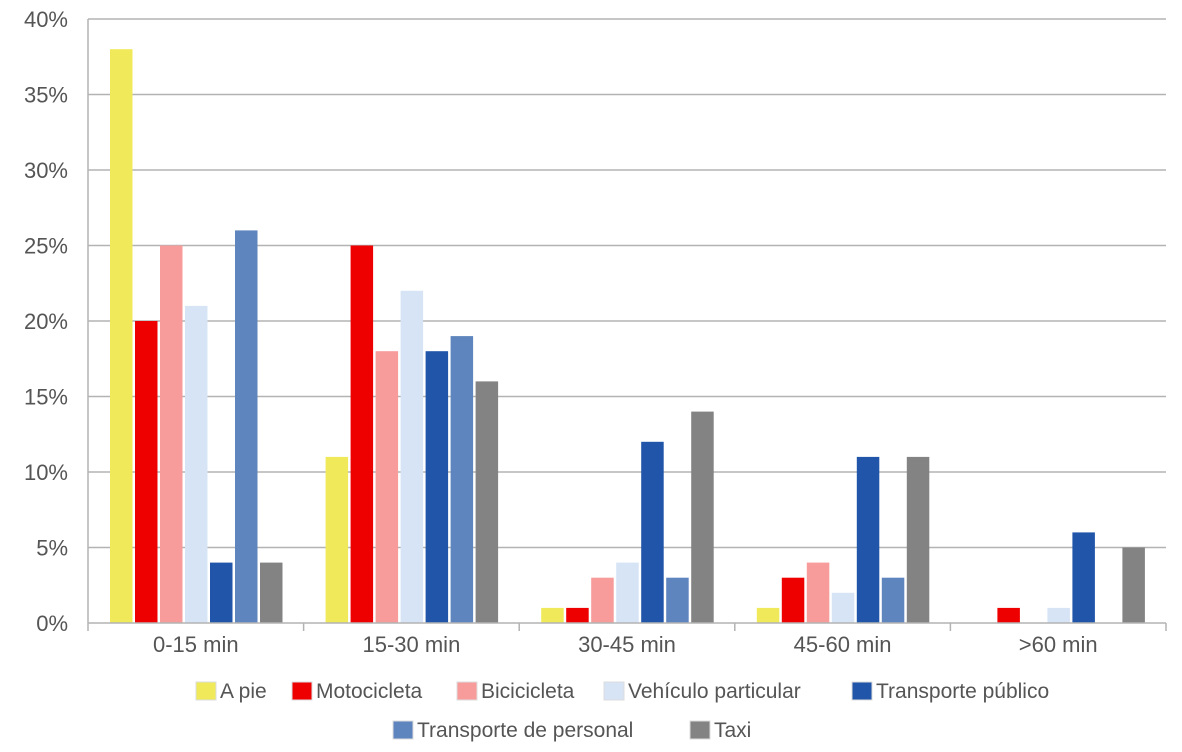 The height and width of the screenshot is (752, 1182). I want to click on legend-item: Vehículo particular, so click(702, 691).